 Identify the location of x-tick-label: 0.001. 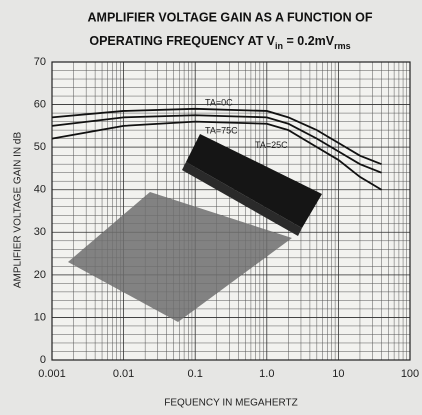
(52, 374).